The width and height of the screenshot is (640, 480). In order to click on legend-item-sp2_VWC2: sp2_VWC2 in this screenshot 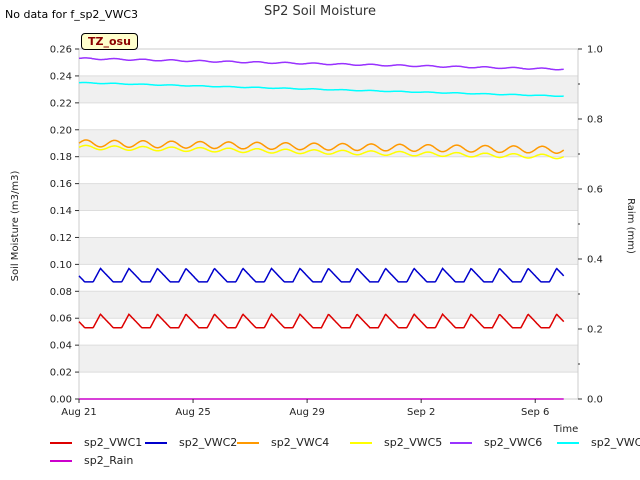, I will do `click(191, 442)`.